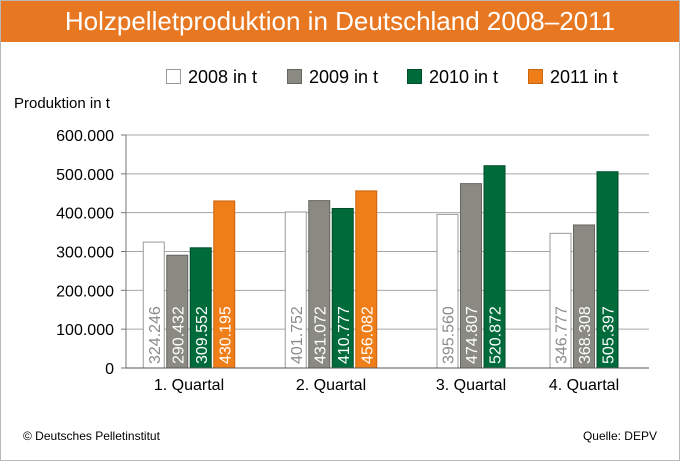 Image resolution: width=680 pixels, height=461 pixels. Describe the element at coordinates (85, 330) in the screenshot. I see `y-tick-label: 100.000` at that location.